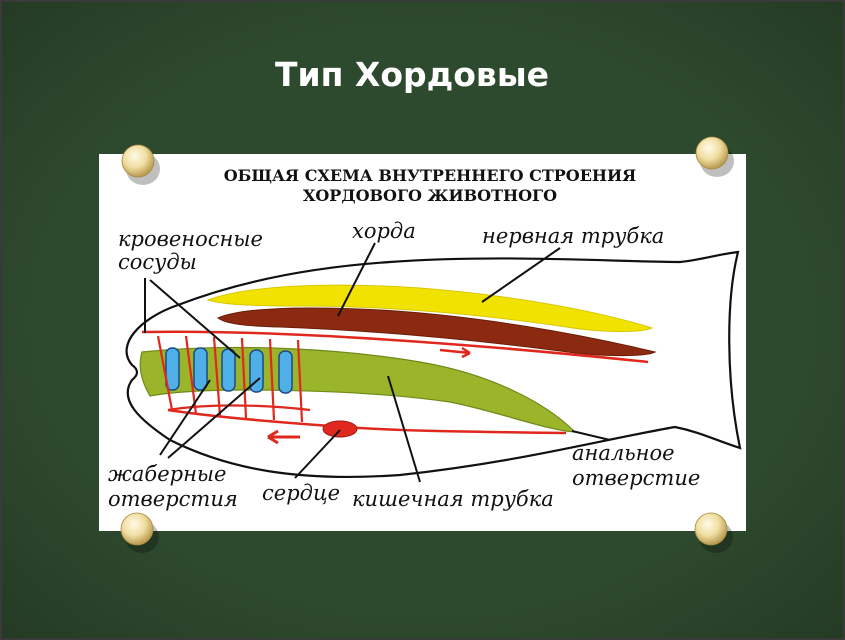  I want to click on leader-neural-tube, so click(521, 275).